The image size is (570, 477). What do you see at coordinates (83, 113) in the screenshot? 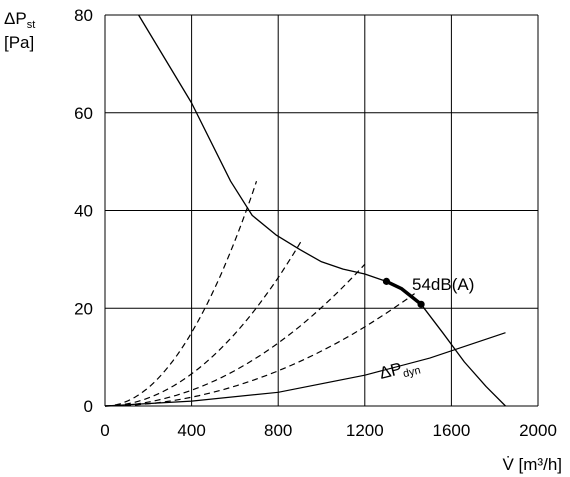
I see `y-tick-label: 60` at bounding box center [83, 113].